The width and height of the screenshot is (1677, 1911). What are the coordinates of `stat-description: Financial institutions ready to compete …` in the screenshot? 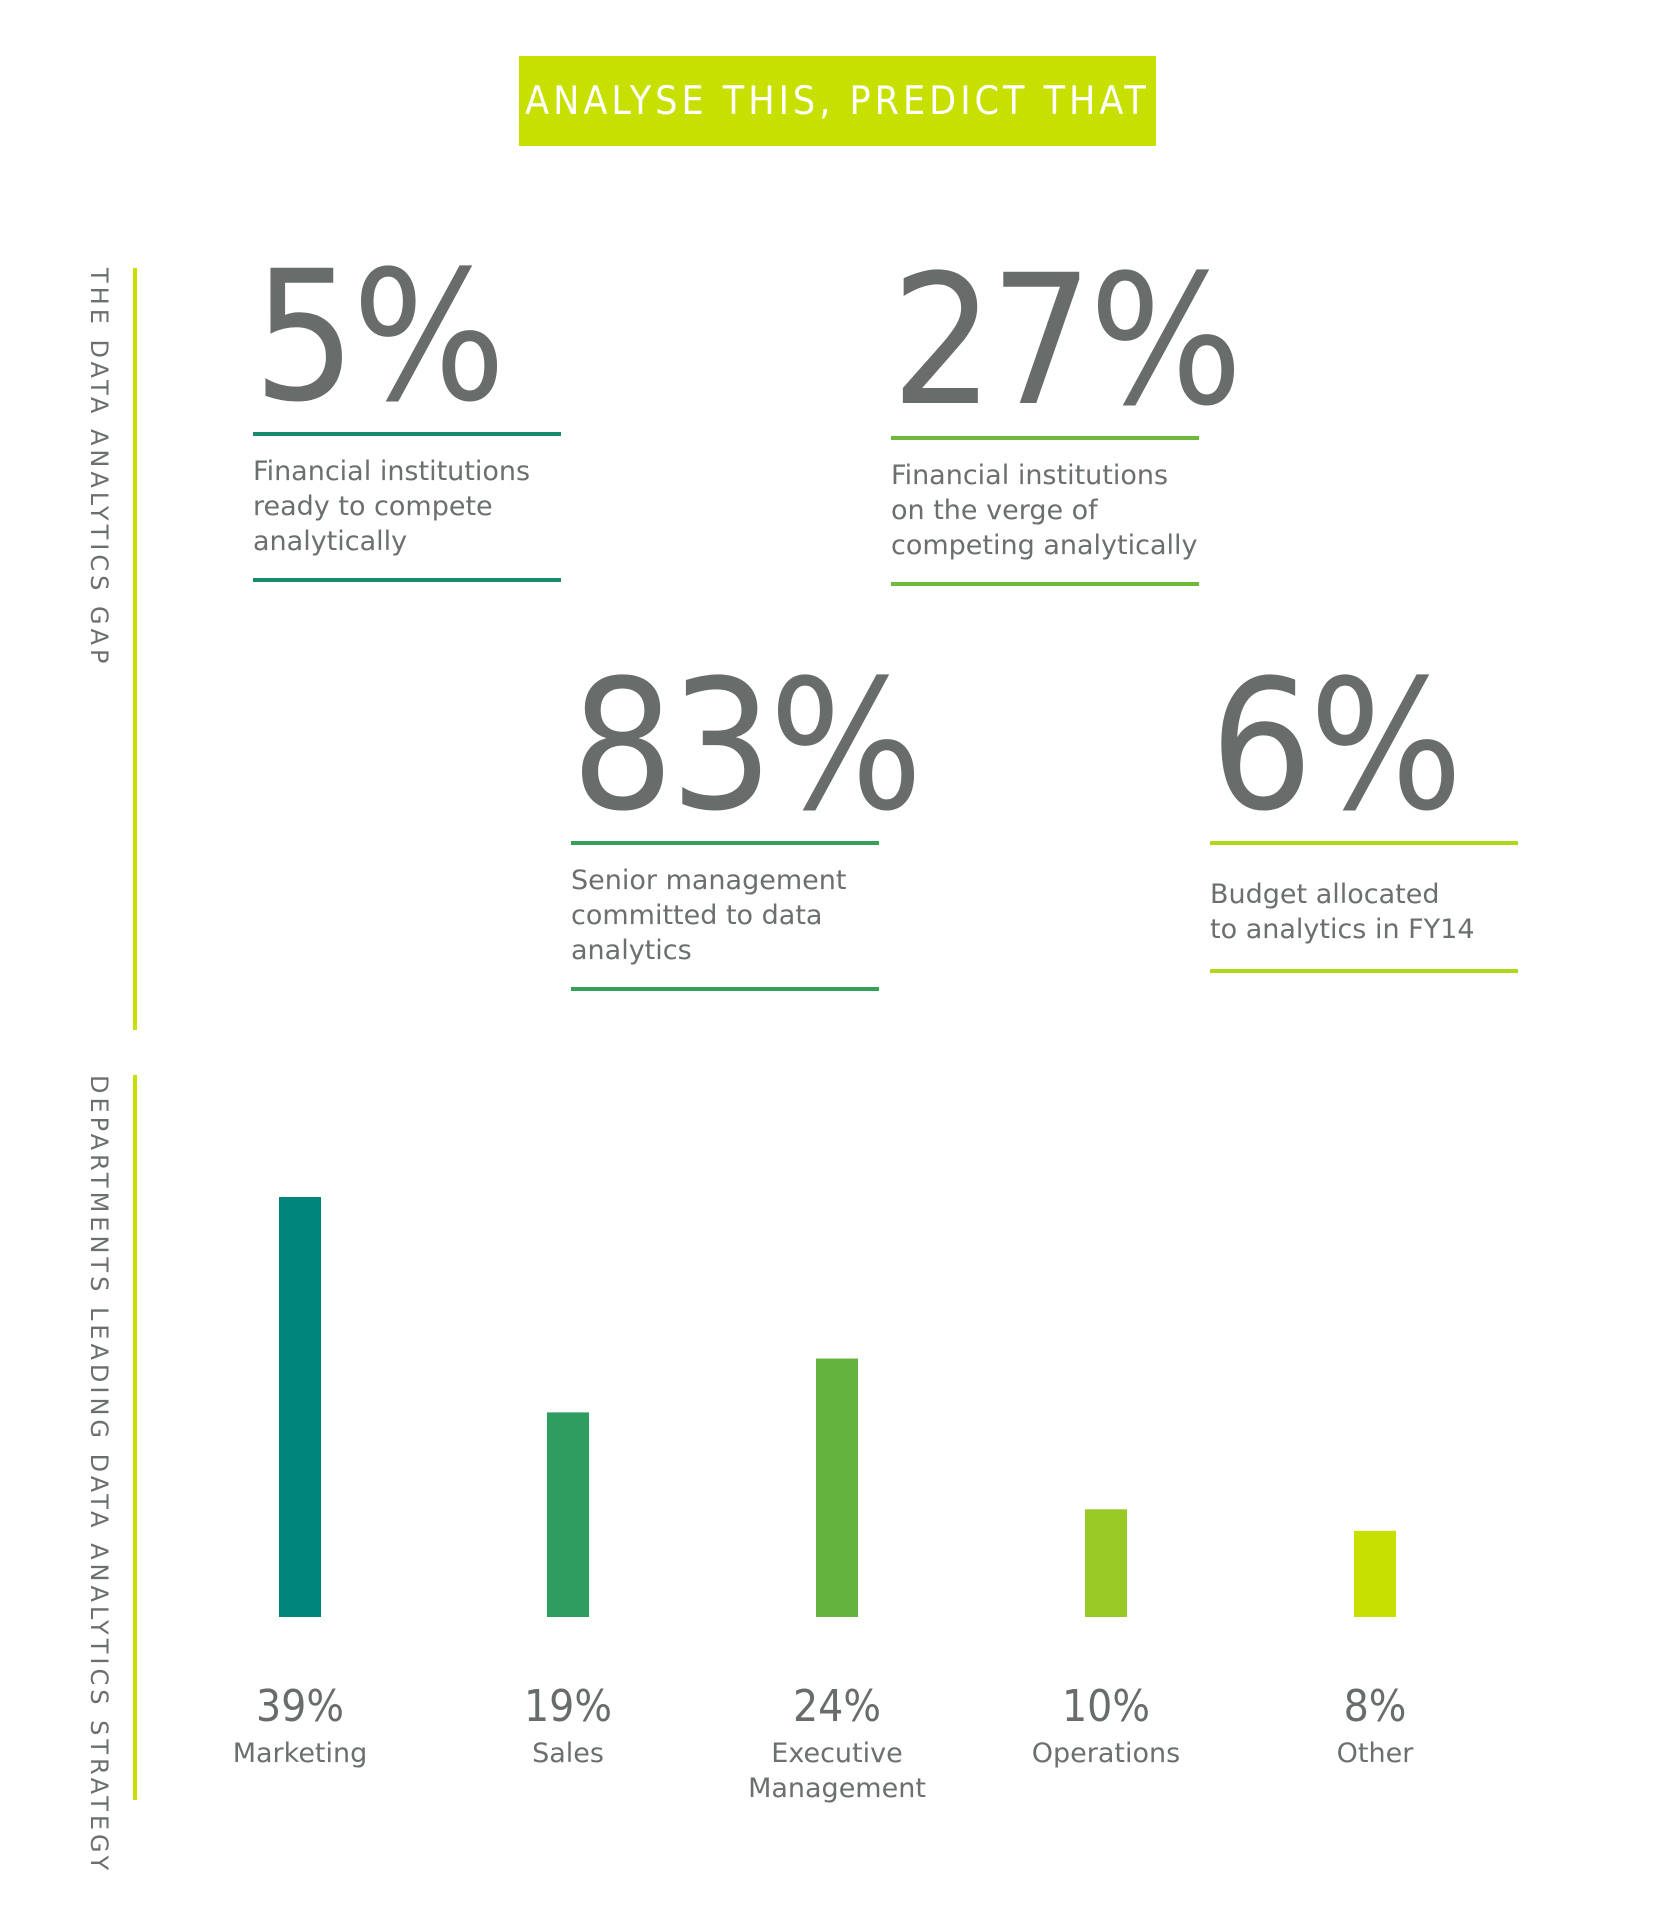 It's located at (392, 506).